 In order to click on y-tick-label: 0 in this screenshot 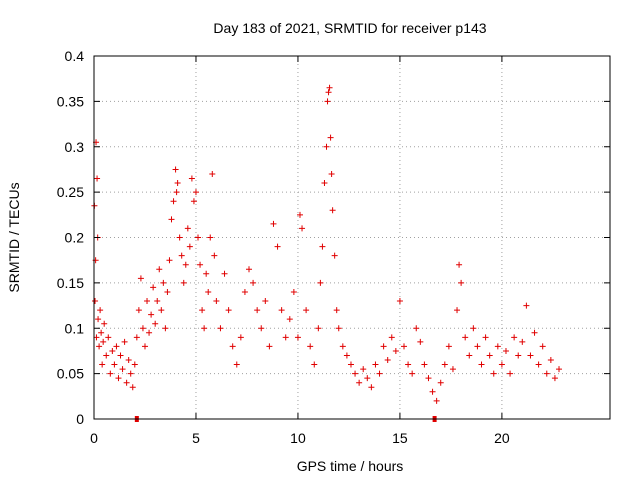, I will do `click(80, 419)`.